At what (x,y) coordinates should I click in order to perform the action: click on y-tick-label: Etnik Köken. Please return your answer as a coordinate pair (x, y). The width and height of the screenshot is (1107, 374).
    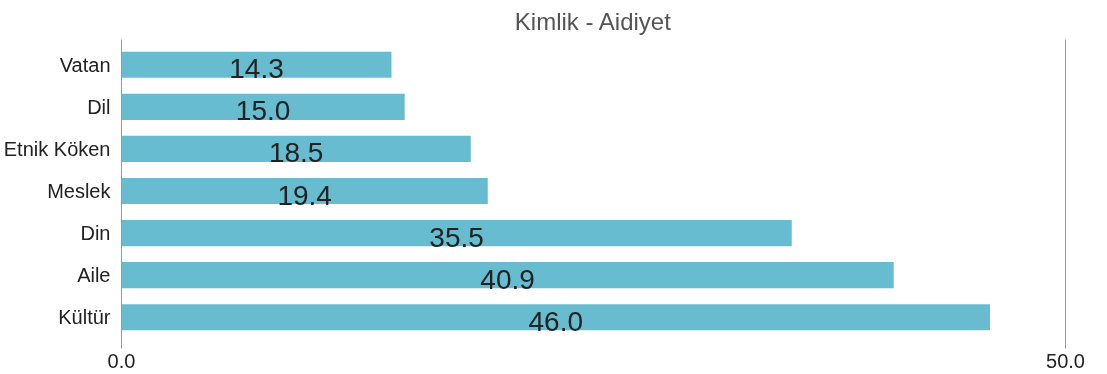
    Looking at the image, I should click on (57, 148).